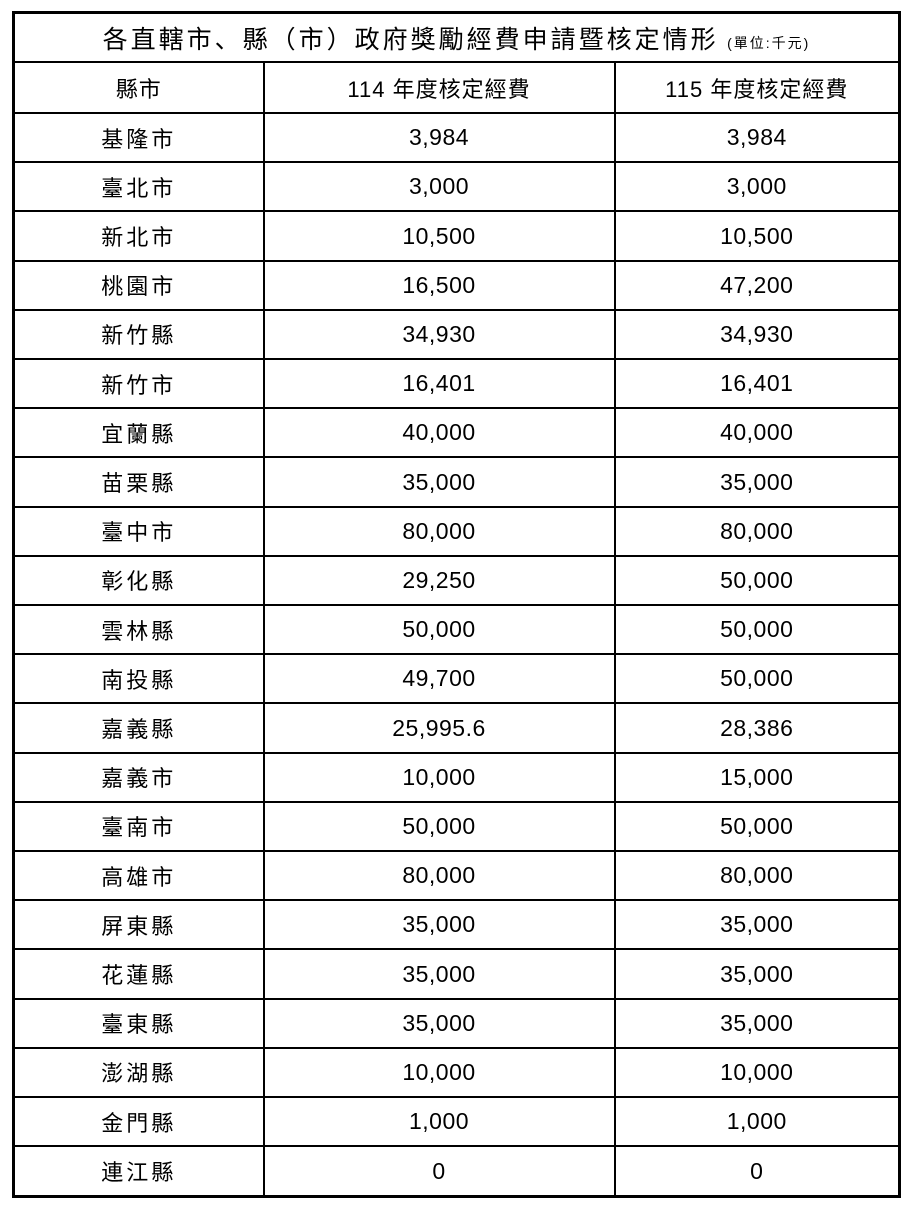 The width and height of the screenshot is (910, 1213). What do you see at coordinates (138, 1171) in the screenshot?
I see `county-name-cell: 連江縣` at bounding box center [138, 1171].